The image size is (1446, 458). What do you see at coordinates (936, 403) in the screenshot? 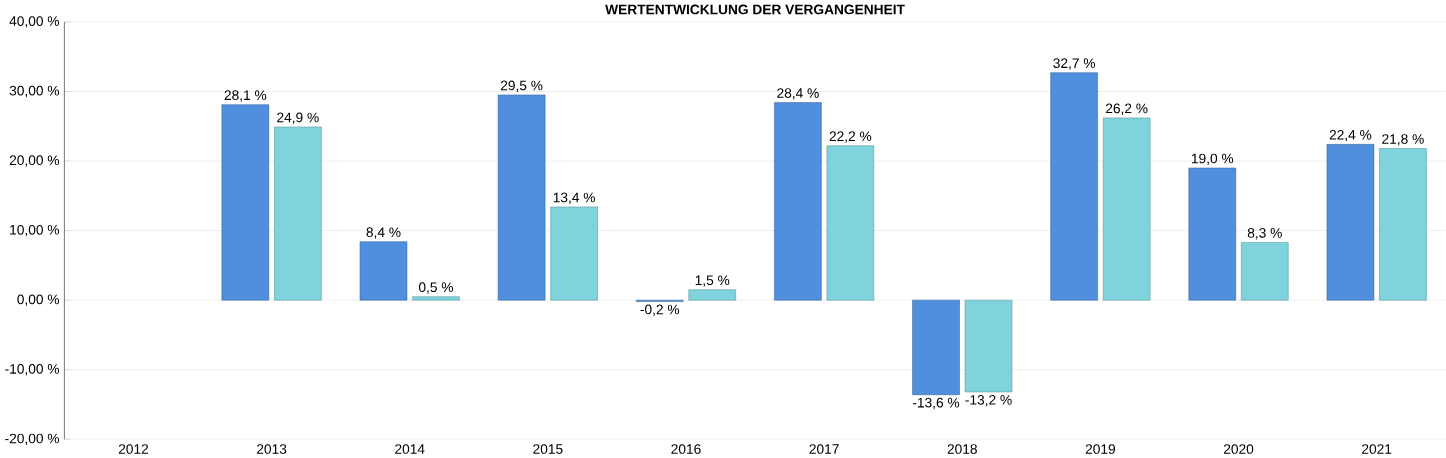
I see `data-label: -13,6 %` at bounding box center [936, 403].